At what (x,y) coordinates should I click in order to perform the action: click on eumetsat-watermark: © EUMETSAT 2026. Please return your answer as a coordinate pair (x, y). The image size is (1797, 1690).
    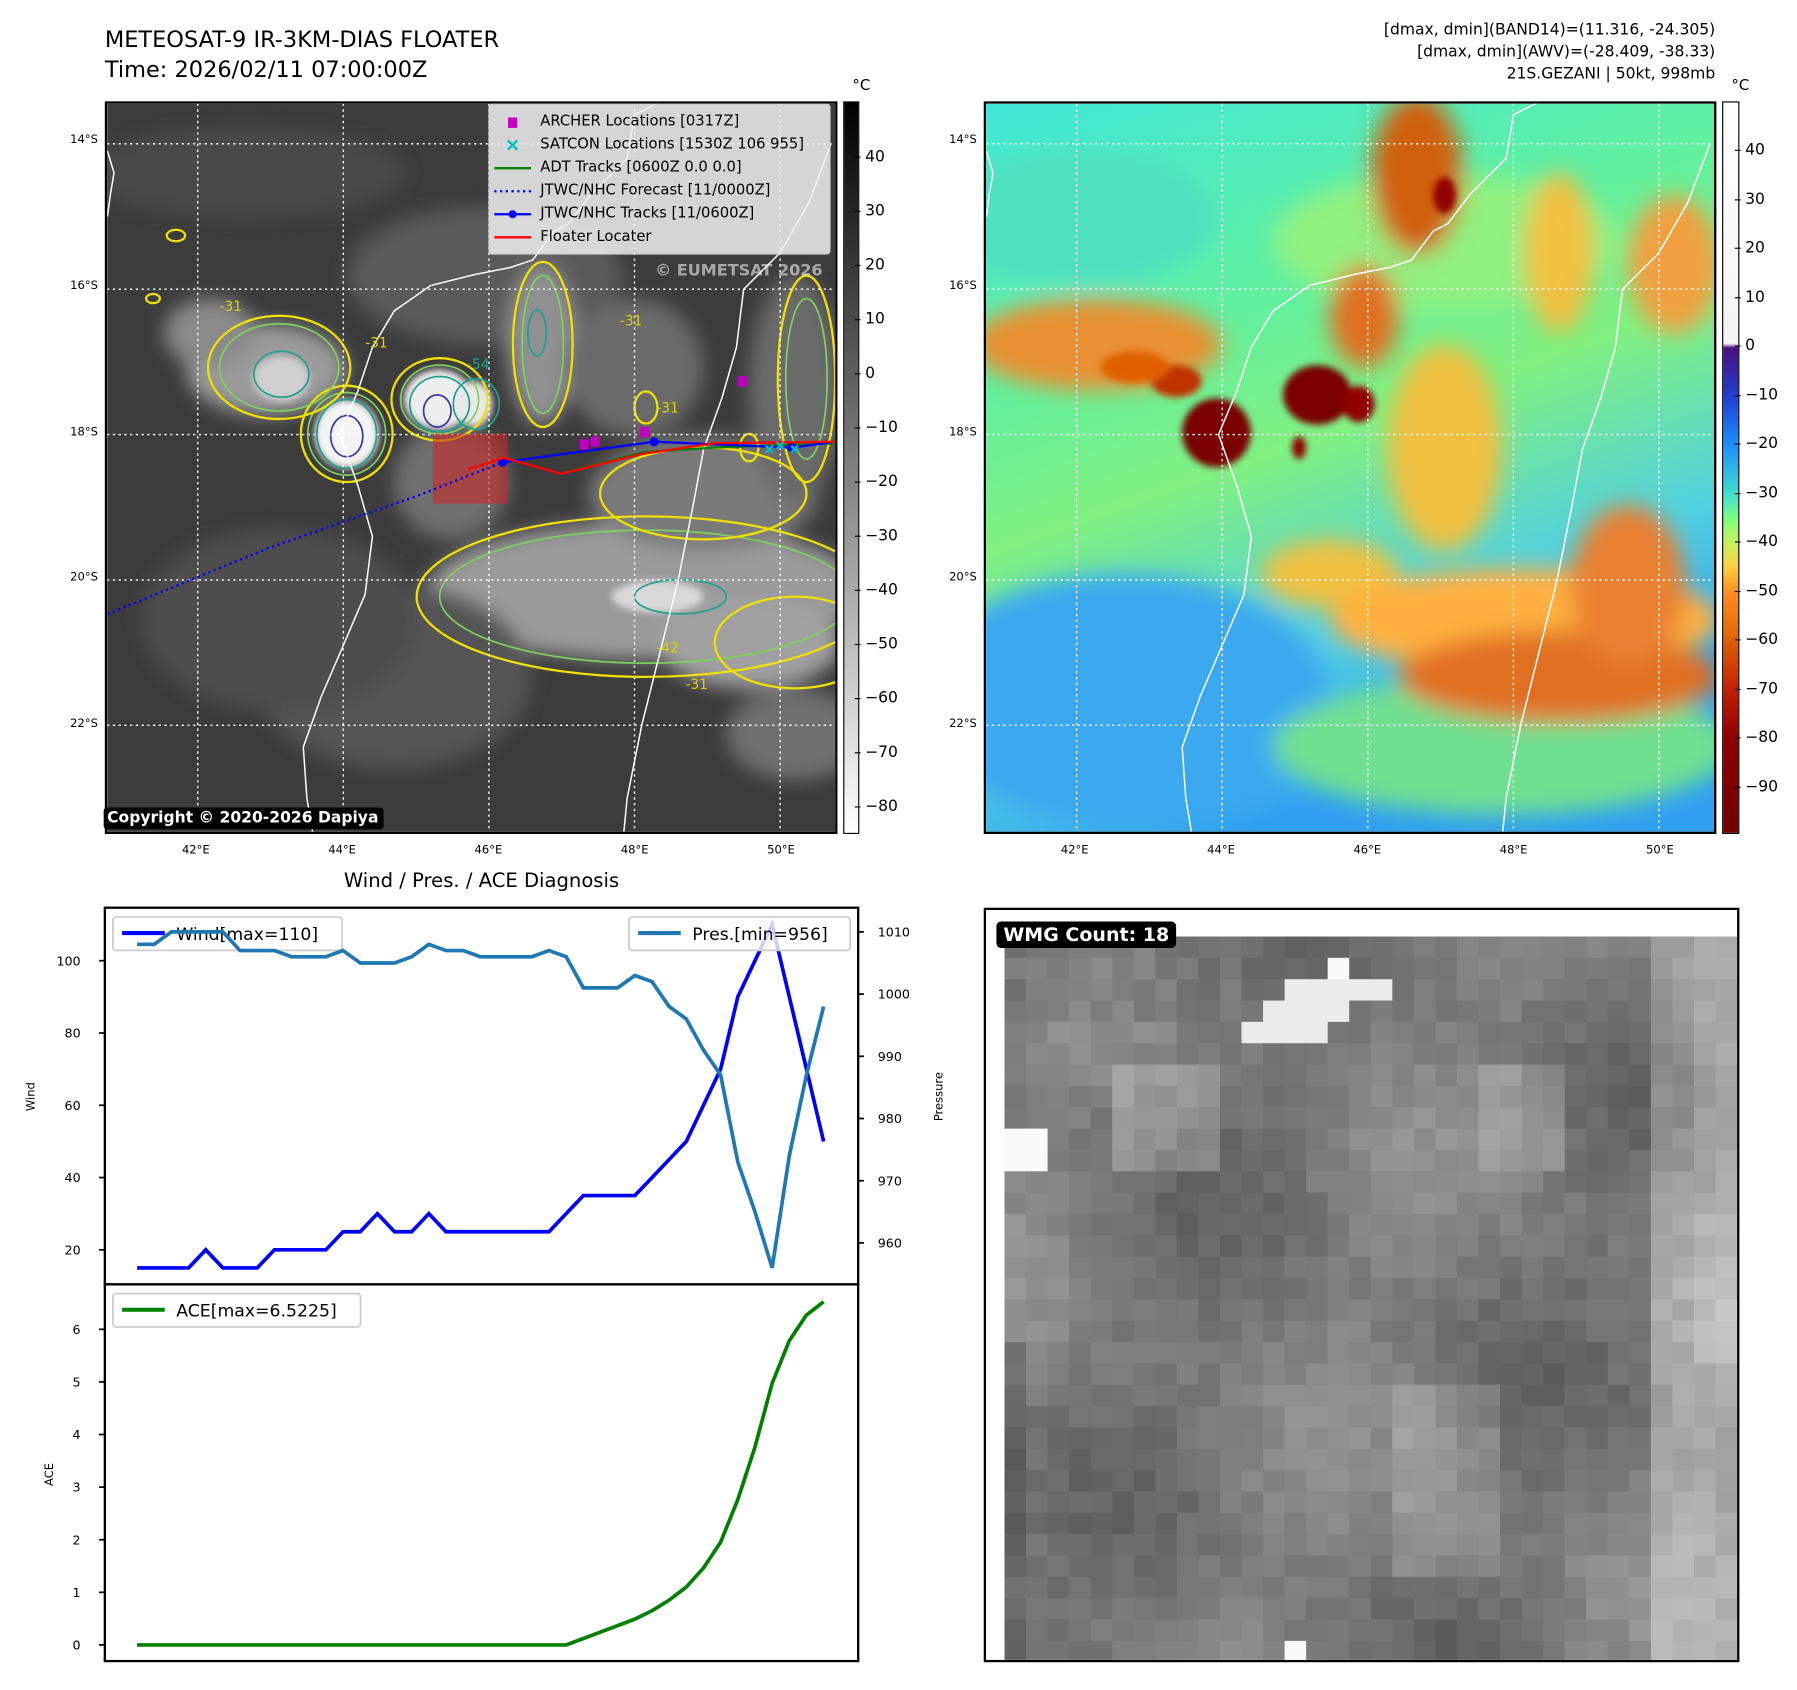
    Looking at the image, I should click on (738, 270).